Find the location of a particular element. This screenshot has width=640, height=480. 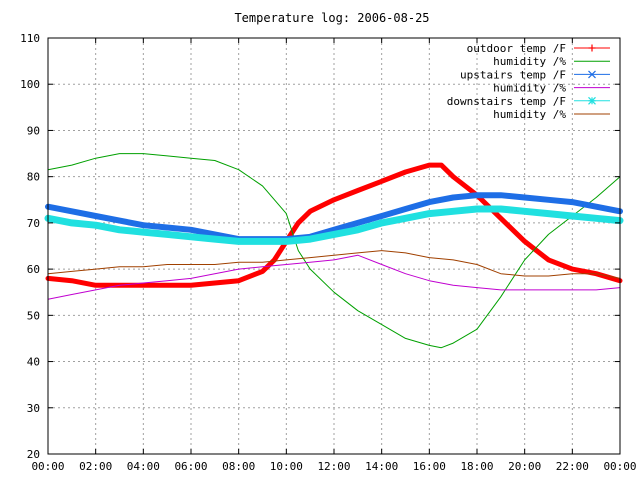

y-tick-label: 20 is located at coordinates (33, 454).